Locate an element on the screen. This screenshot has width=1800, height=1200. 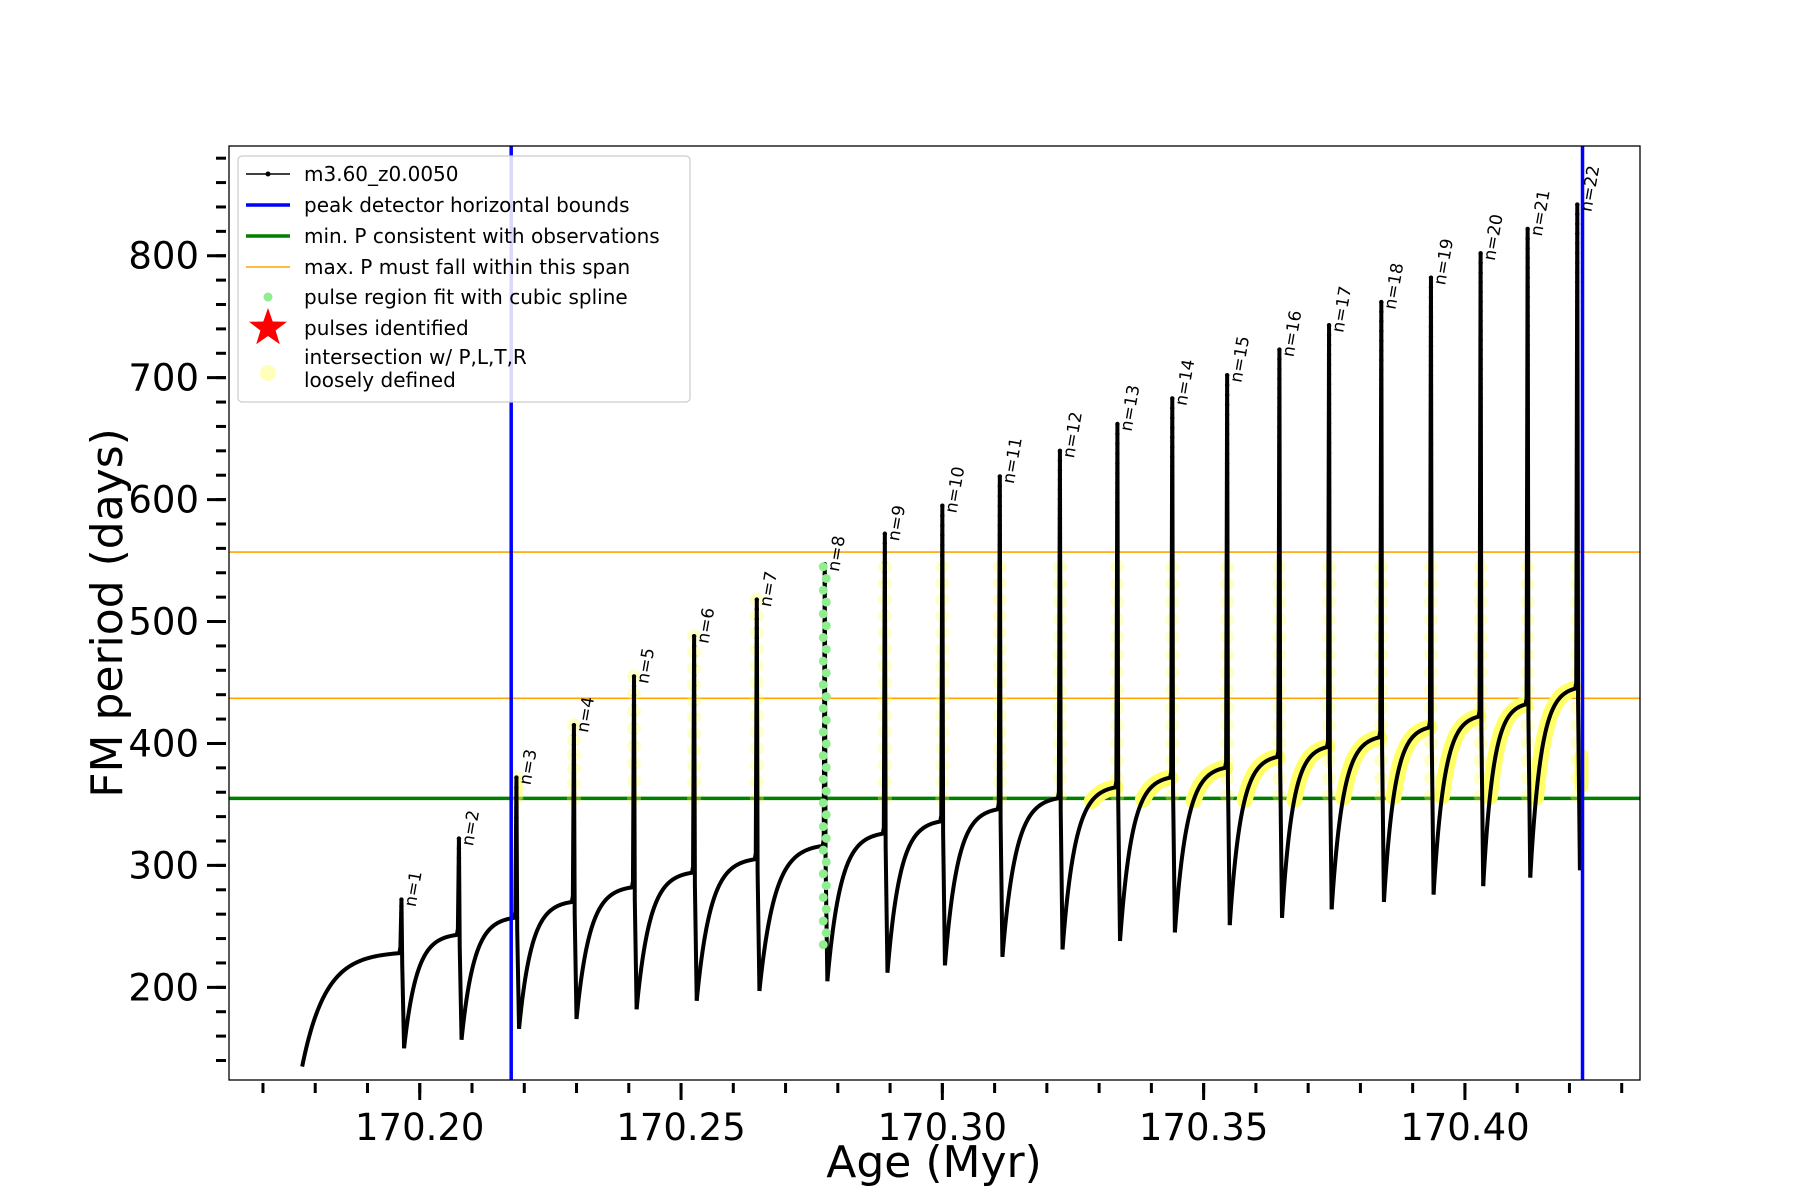
legend-entry: min. P consistent with observations is located at coordinates (482, 236).